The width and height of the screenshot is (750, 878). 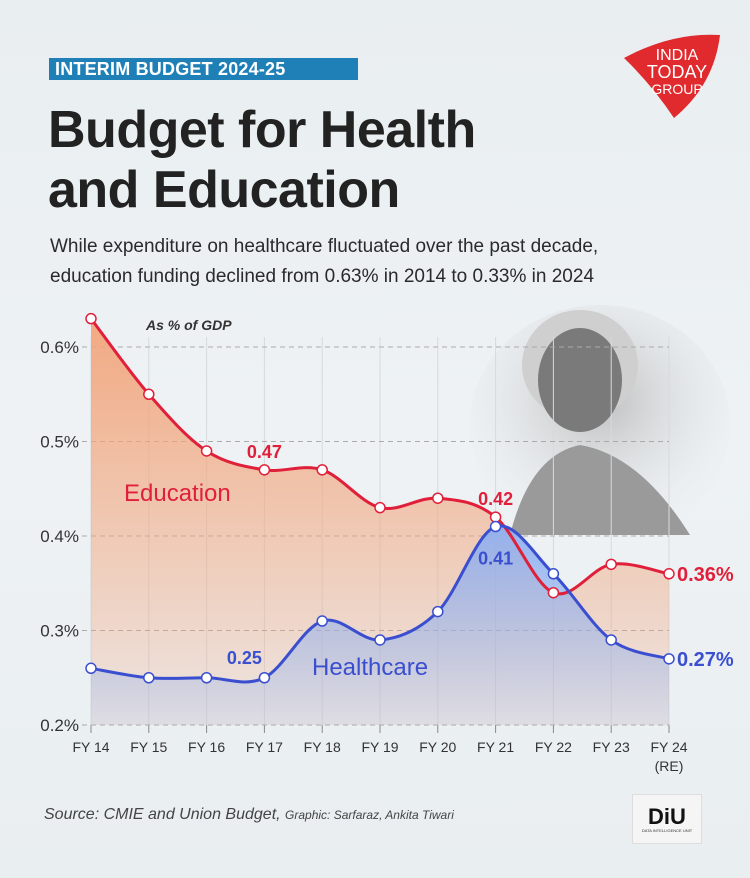 What do you see at coordinates (244, 658) in the screenshot?
I see `data-label: 0.25` at bounding box center [244, 658].